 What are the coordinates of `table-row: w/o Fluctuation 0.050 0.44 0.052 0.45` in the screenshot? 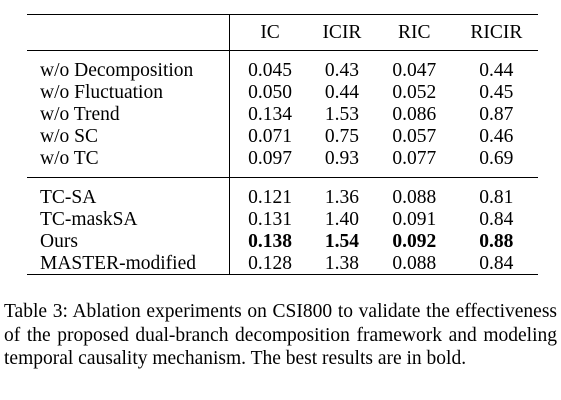 It's located at (282, 92).